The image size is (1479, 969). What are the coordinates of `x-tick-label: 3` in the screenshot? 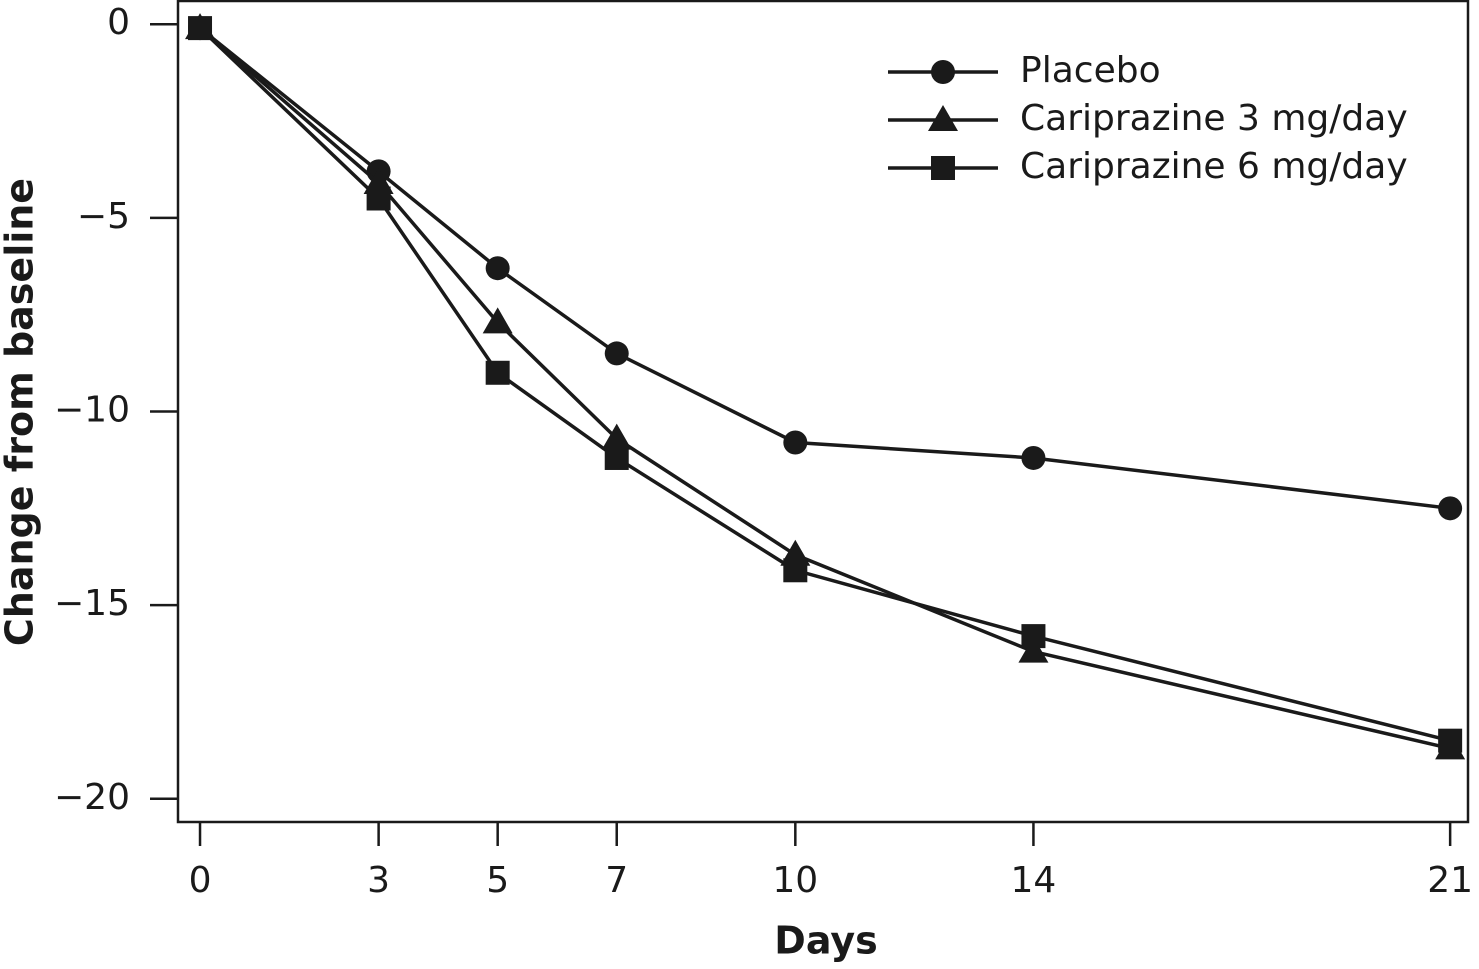 It's located at (378, 880).